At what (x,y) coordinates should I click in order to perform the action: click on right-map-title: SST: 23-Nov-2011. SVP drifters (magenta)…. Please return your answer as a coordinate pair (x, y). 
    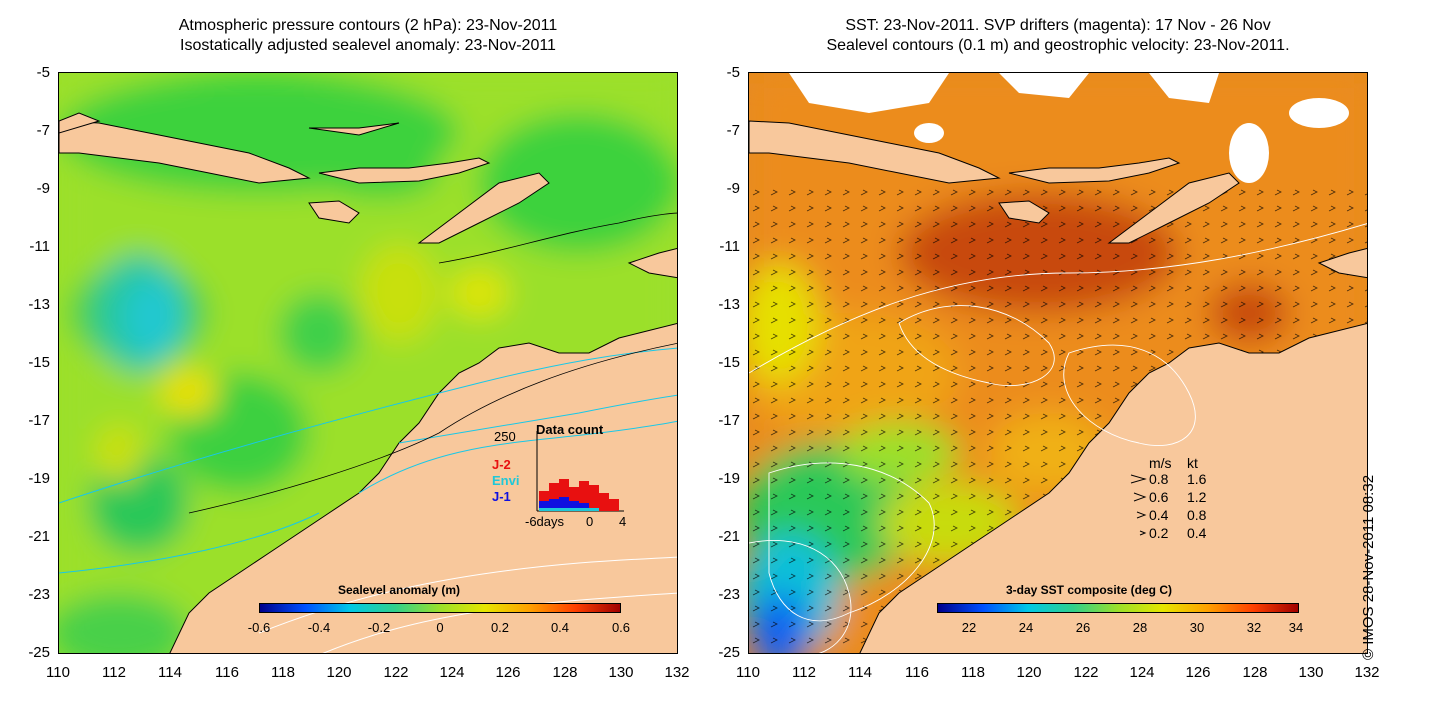
    Looking at the image, I should click on (1058, 36).